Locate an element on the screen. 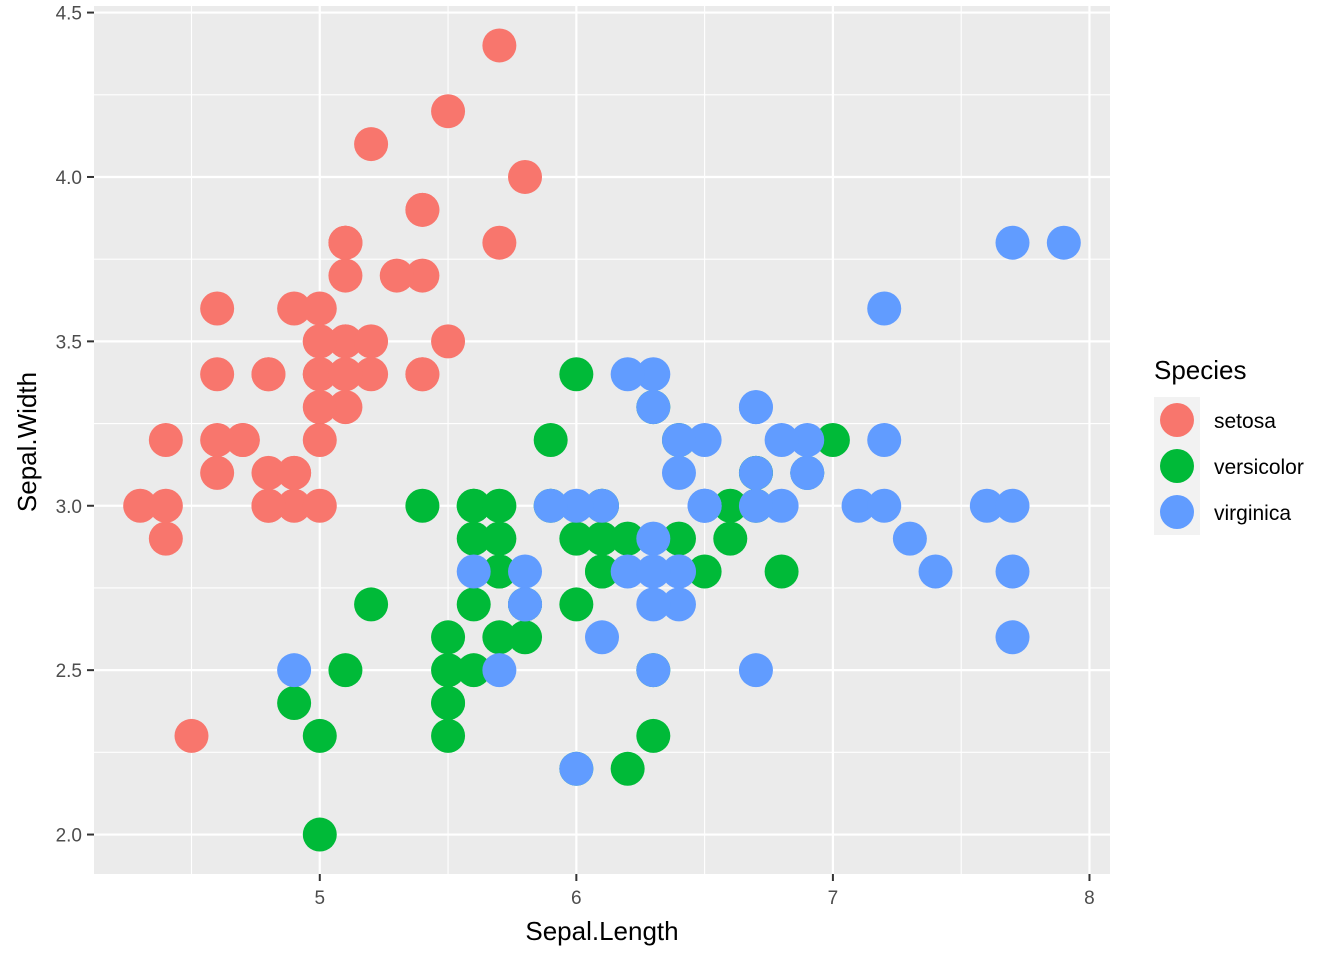 The image size is (1344, 960). y-tick-label: 2.5 is located at coordinates (69, 671).